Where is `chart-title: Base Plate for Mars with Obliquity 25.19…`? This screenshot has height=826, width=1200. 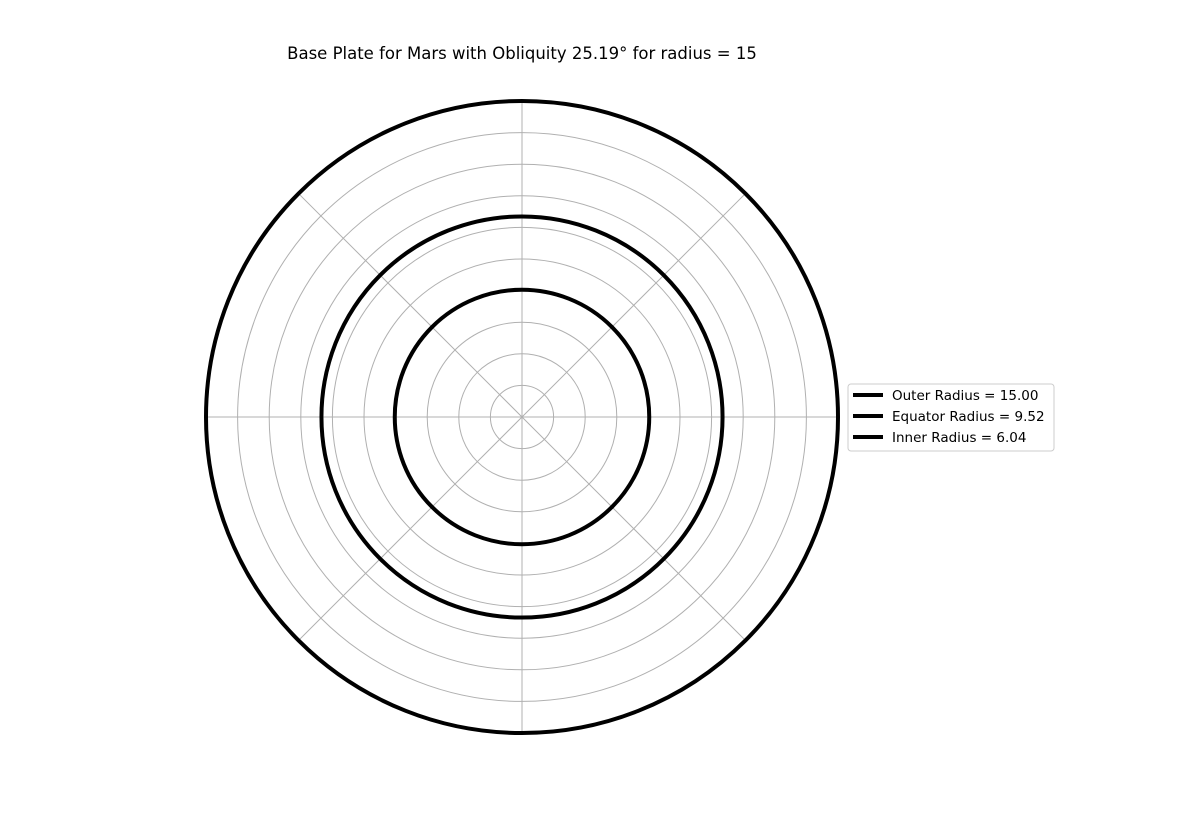
chart-title: Base Plate for Mars with Obliquity 25.19… is located at coordinates (522, 53).